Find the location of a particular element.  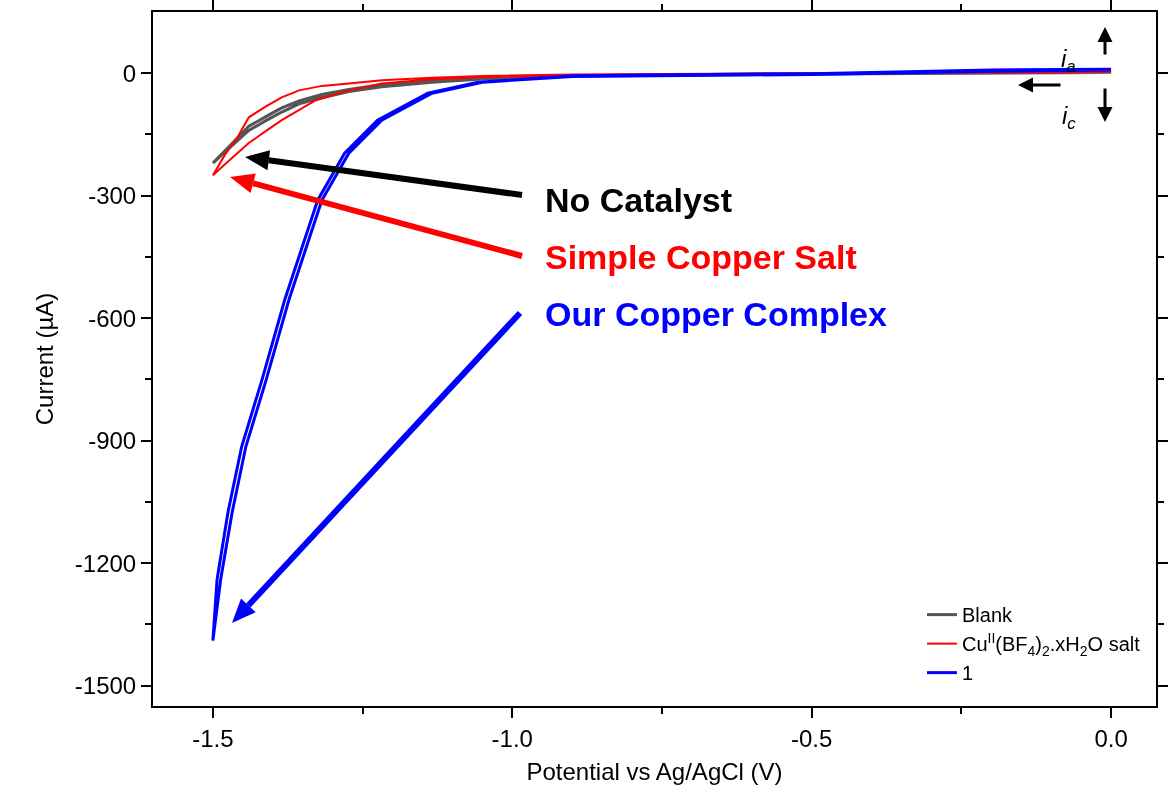

legend-label: 1 is located at coordinates (967, 673).